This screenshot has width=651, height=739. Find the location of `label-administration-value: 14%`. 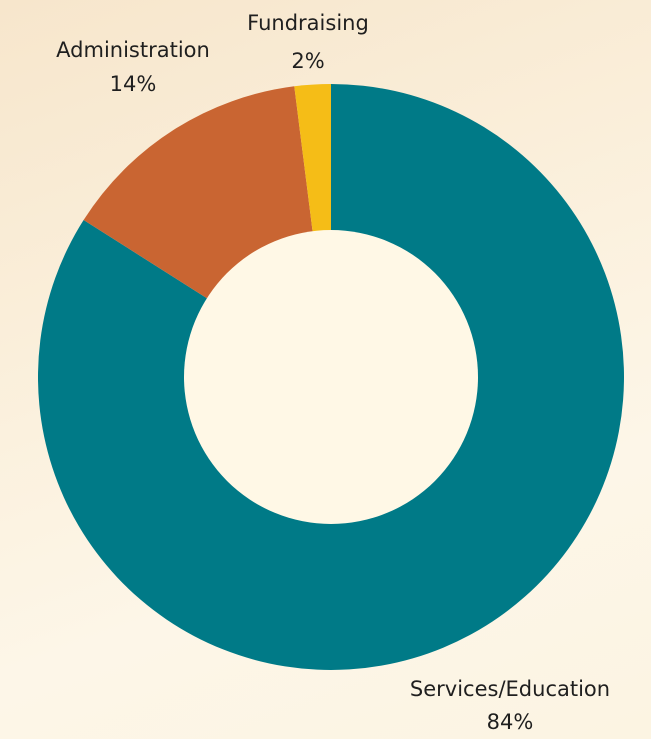

label-administration-value: 14% is located at coordinates (133, 84).